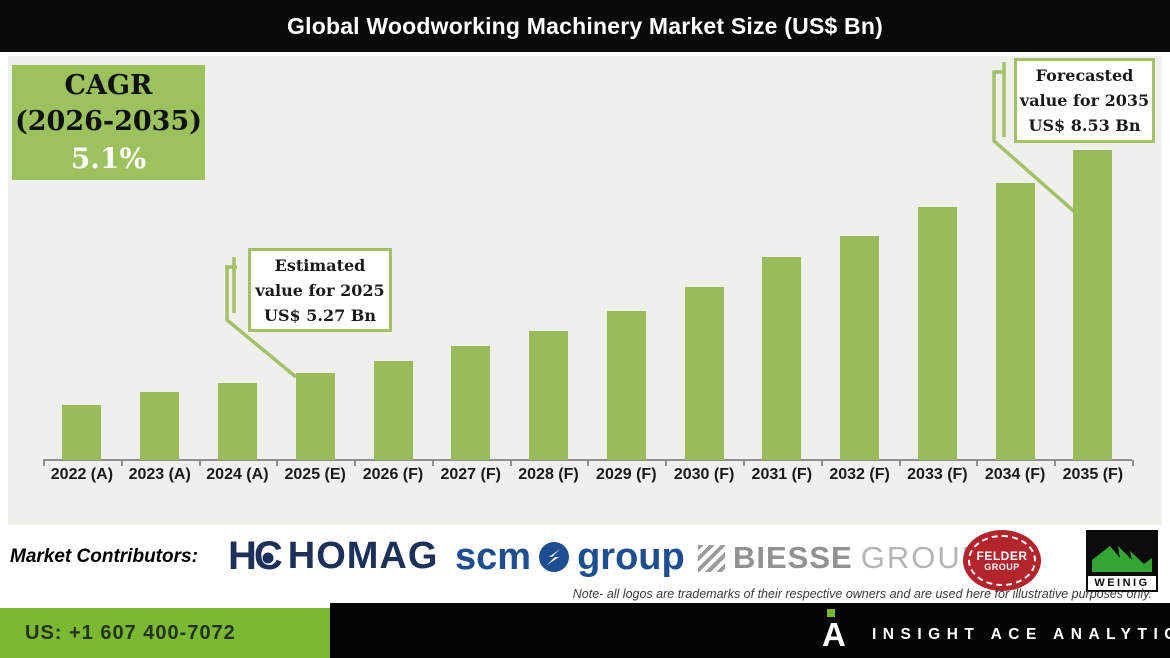  I want to click on bar-2025, so click(315, 416).